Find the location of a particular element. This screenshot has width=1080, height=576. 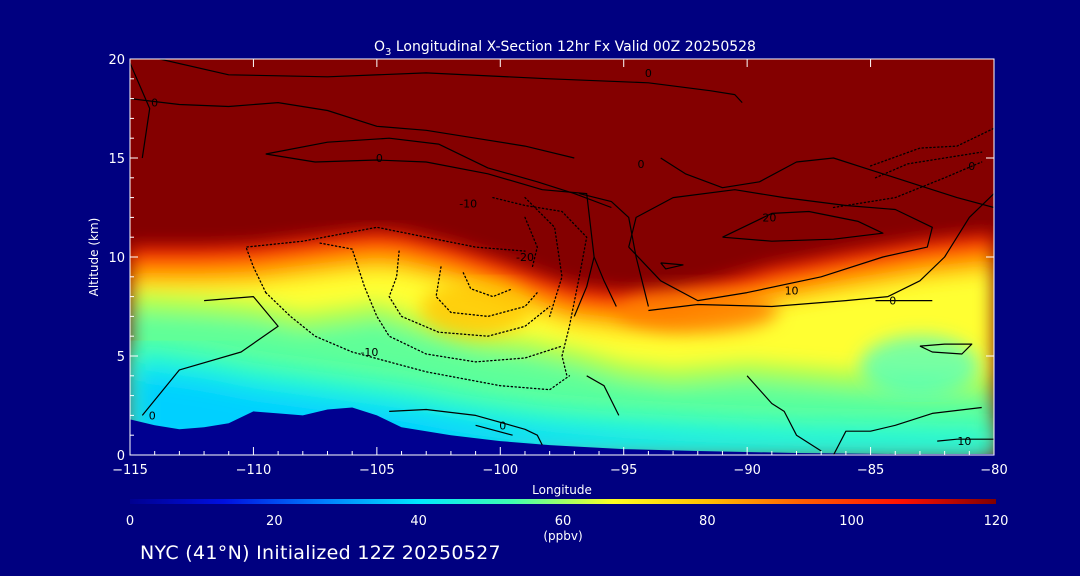

colorbar-tick-label: 120 is located at coordinates (996, 521).